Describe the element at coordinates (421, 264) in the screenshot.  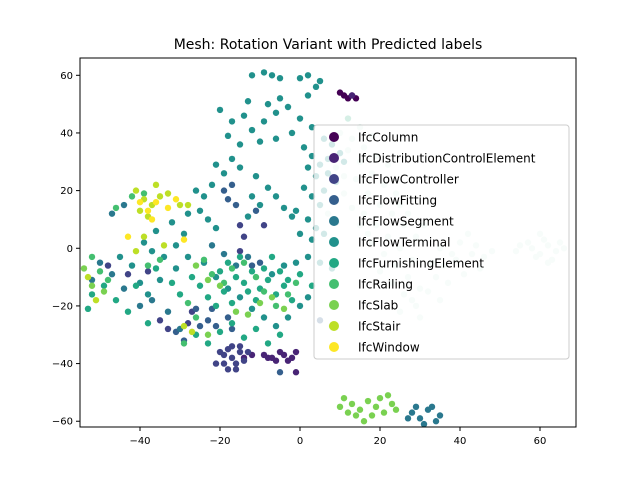
I see `legend-label: IfcFurnishingElement` at that location.